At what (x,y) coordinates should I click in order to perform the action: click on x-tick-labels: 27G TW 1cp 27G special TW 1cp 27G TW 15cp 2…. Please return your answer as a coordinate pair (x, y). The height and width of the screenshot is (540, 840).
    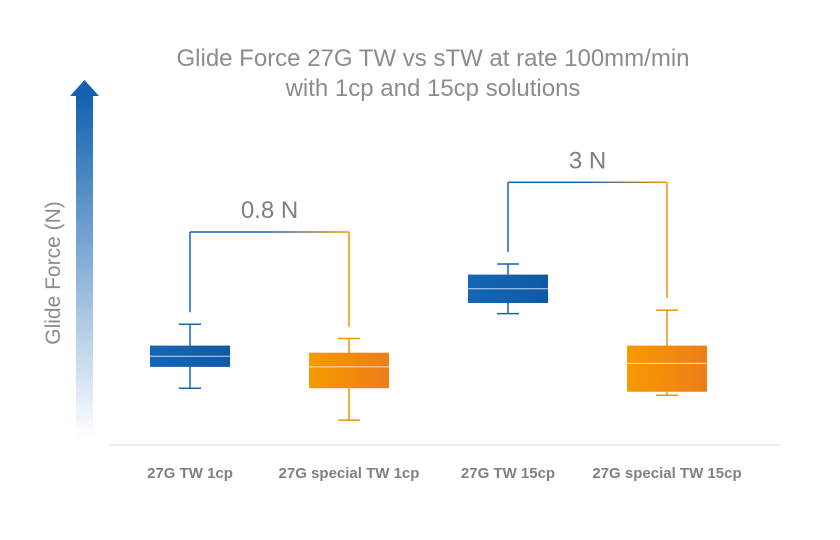
    Looking at the image, I should click on (444, 473).